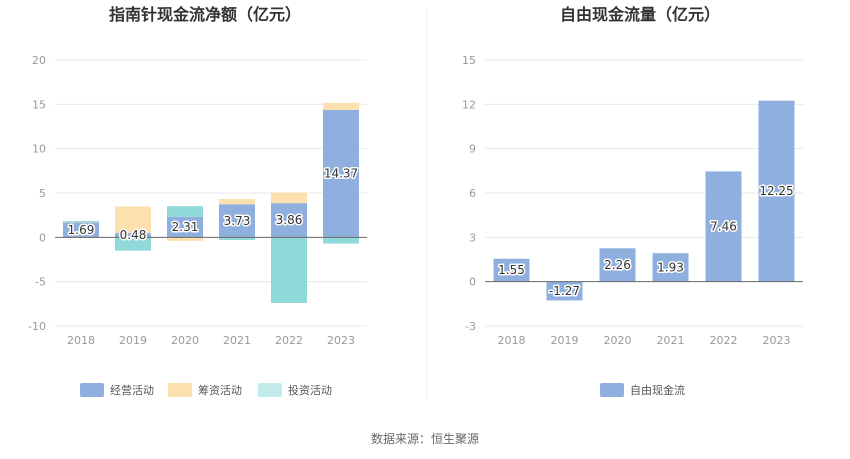 The image size is (850, 459). What do you see at coordinates (470, 326) in the screenshot?
I see `y-tick-label: -3` at bounding box center [470, 326].